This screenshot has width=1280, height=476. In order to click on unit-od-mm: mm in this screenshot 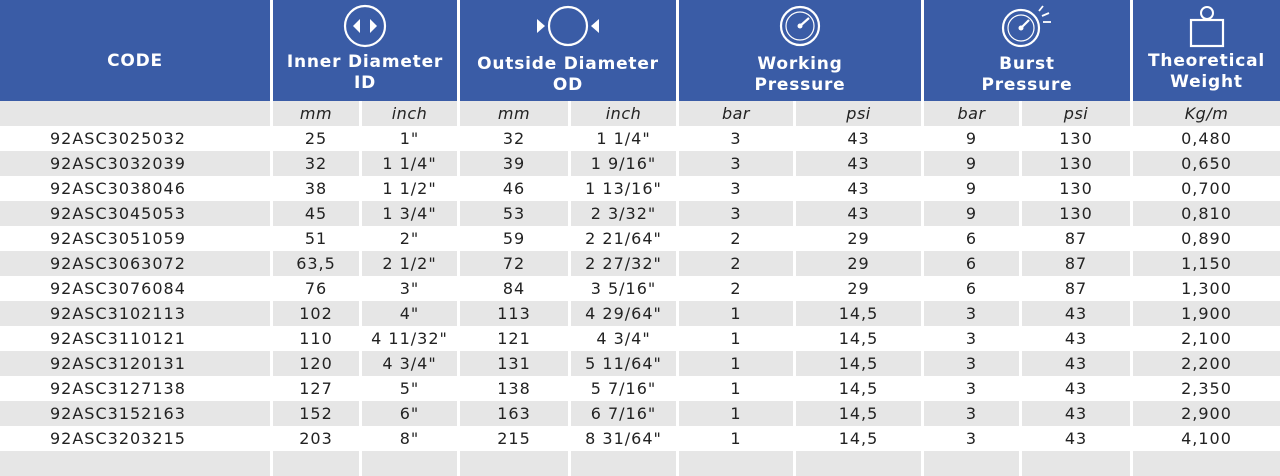, I will do `click(514, 113)`.